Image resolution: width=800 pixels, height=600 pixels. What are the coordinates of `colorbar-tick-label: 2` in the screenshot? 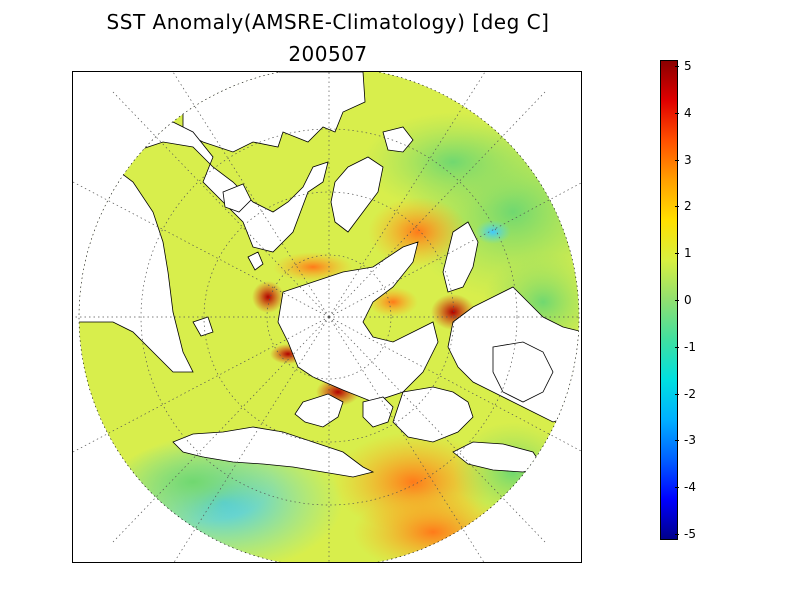 It's located at (688, 206).